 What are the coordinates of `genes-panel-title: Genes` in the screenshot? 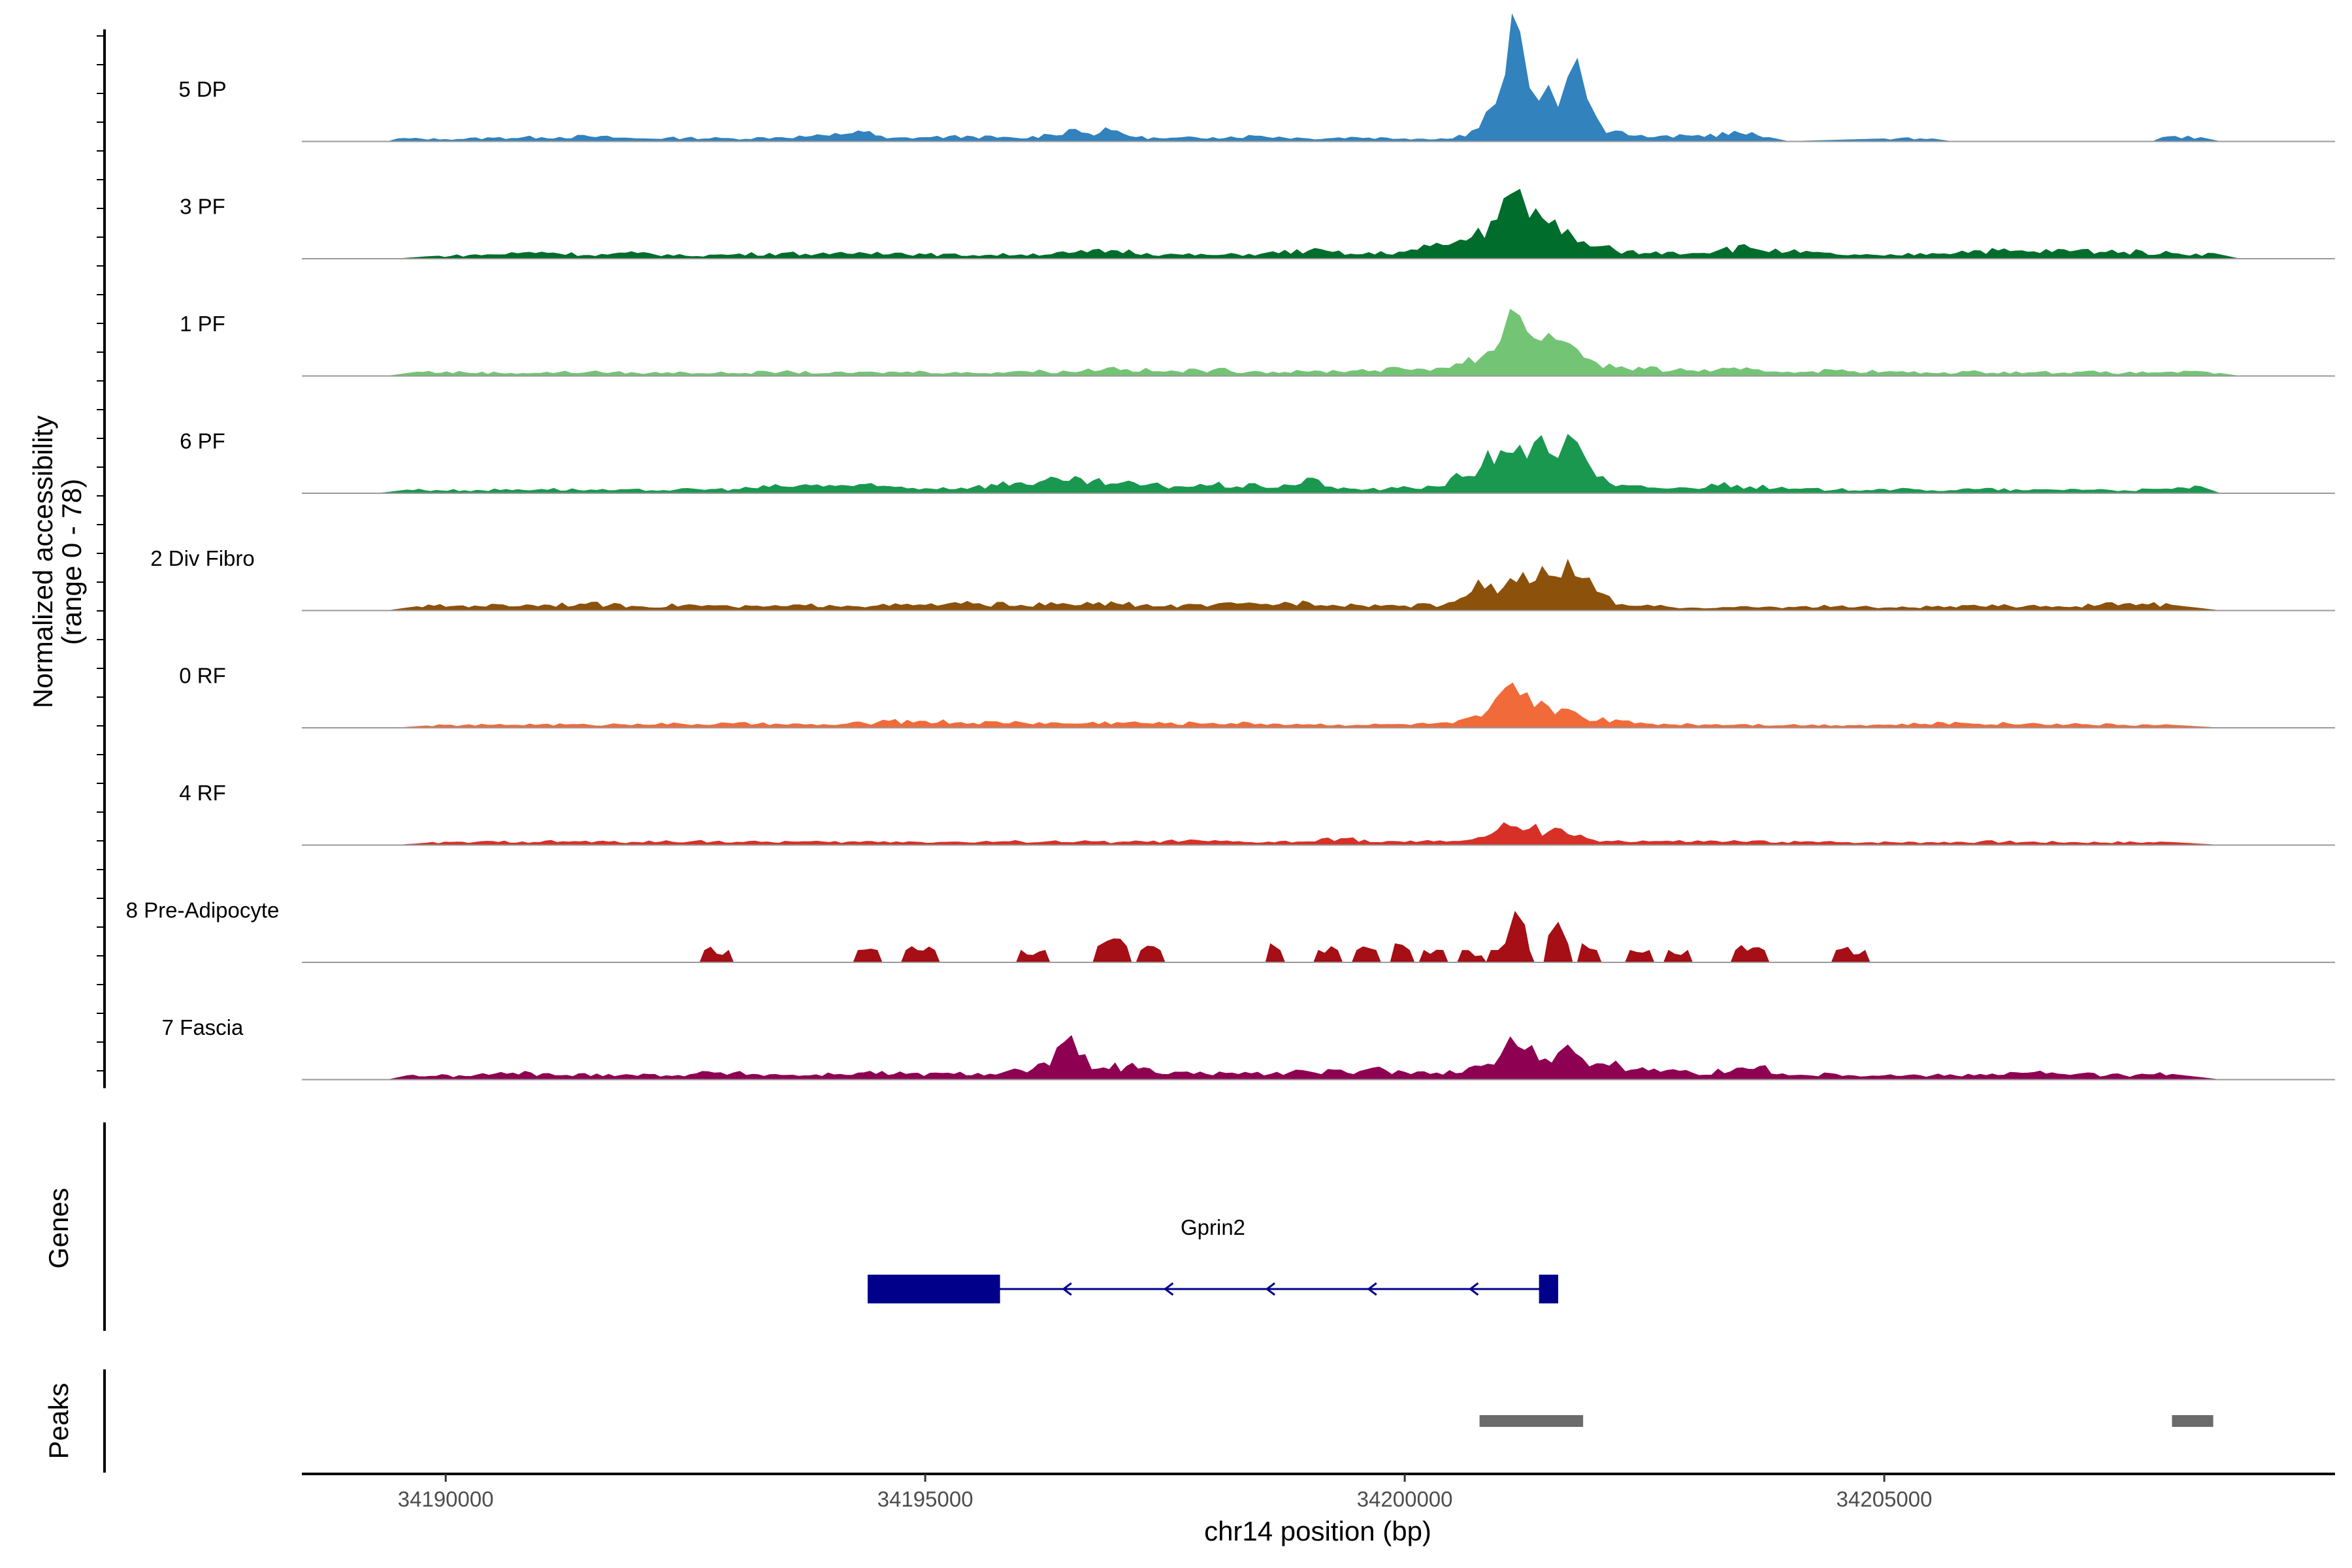 It's located at (58, 1228).